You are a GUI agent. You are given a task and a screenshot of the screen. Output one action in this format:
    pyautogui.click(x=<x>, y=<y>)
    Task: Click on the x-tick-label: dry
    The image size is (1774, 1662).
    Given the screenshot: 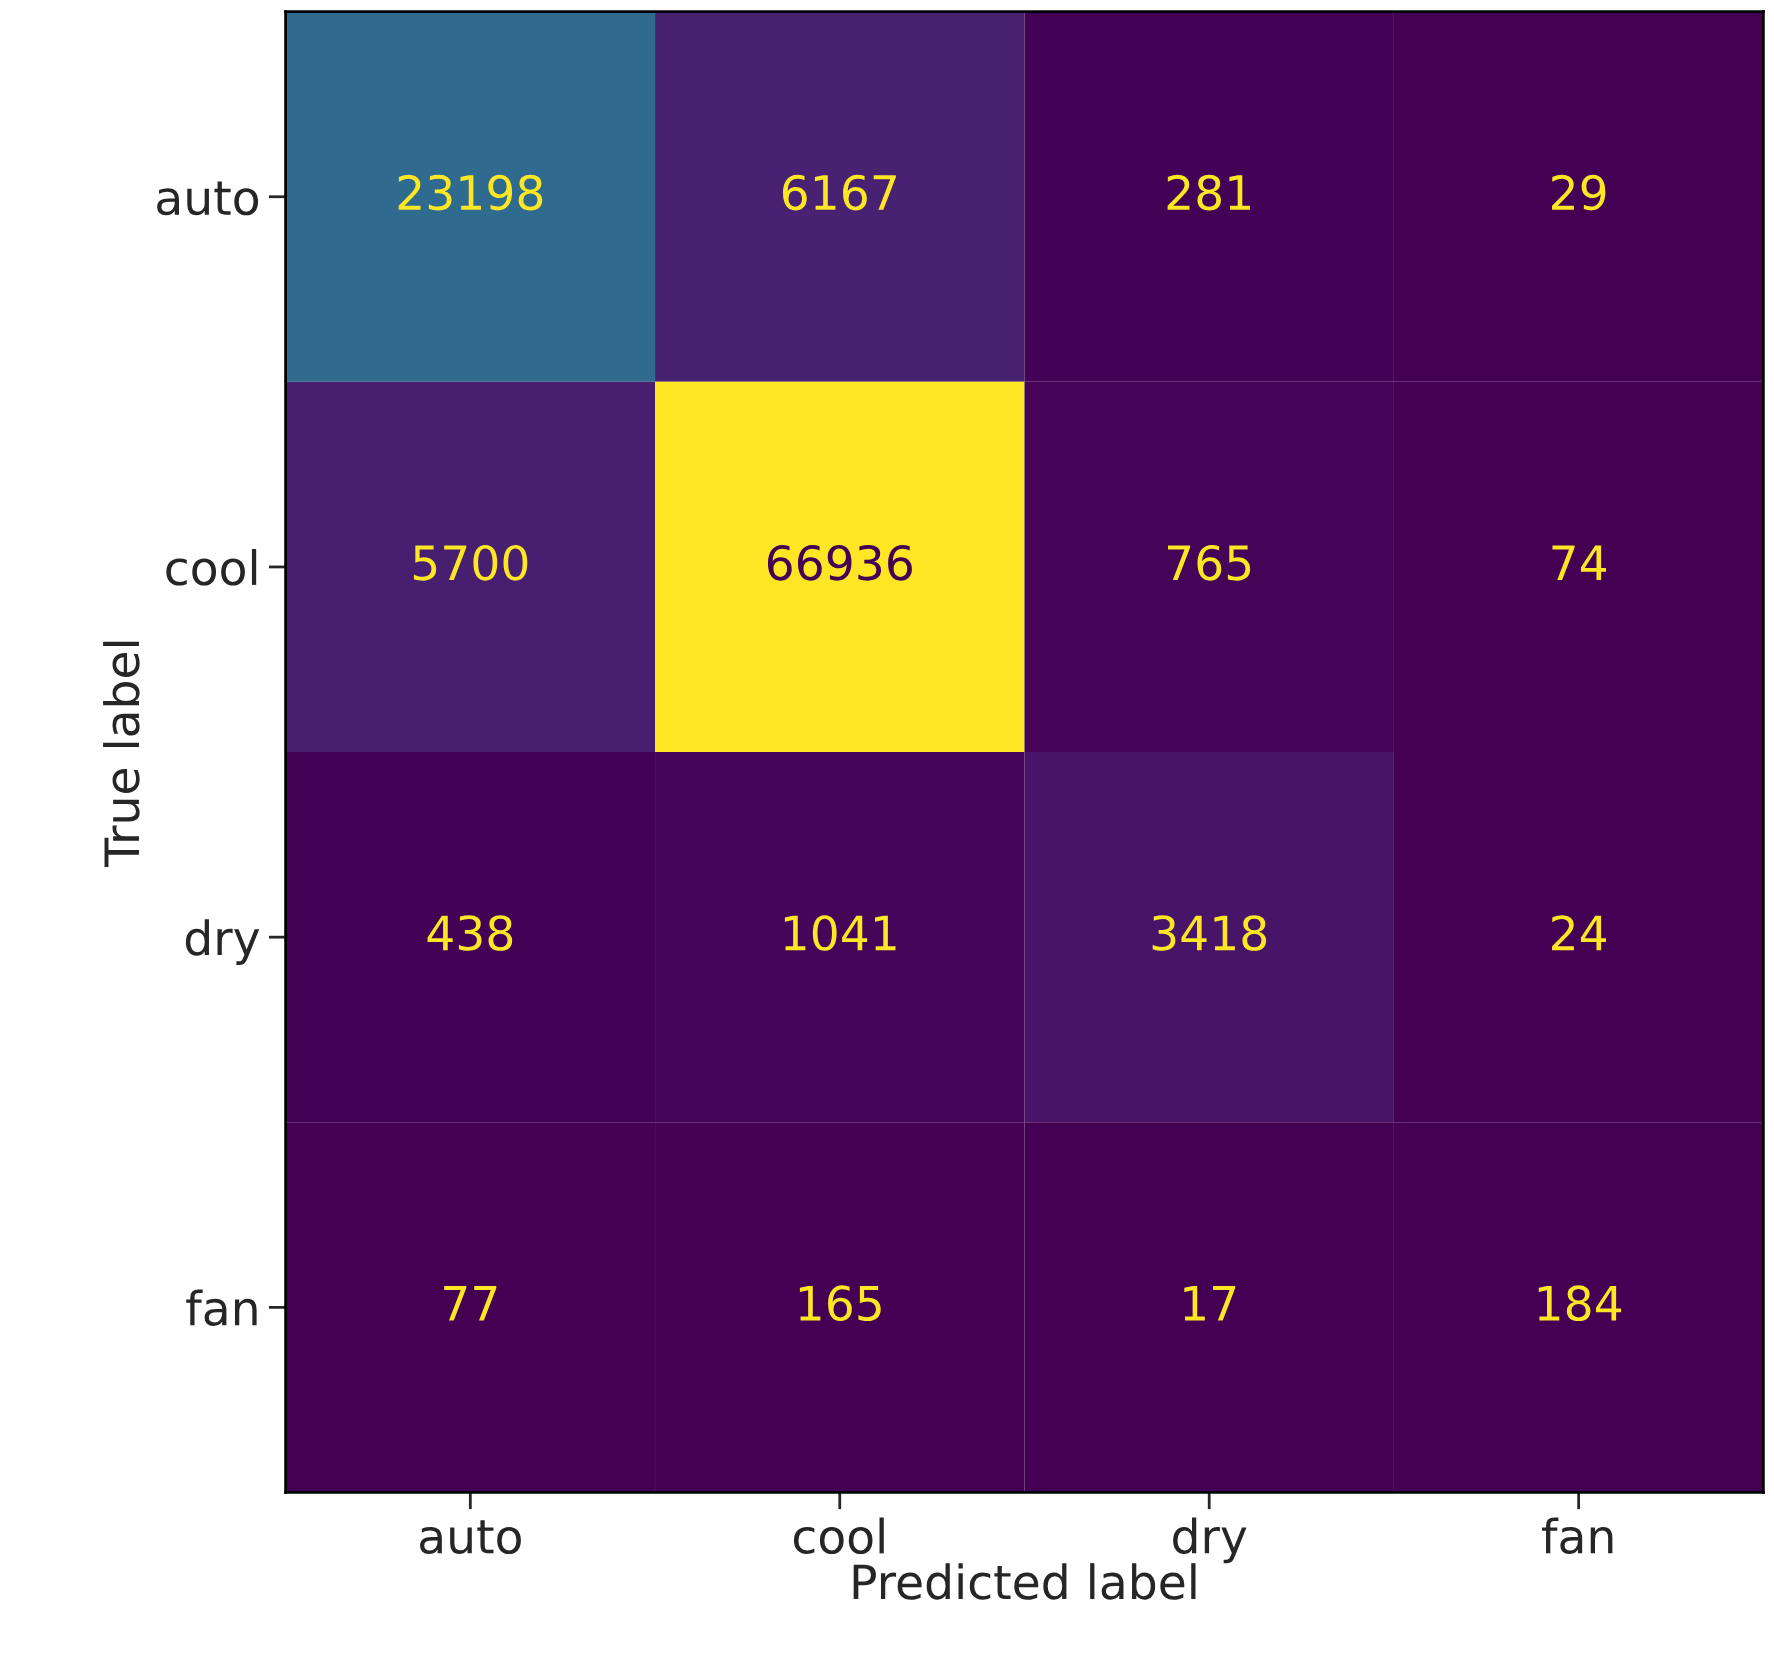 What is the action you would take?
    pyautogui.click(x=1210, y=1540)
    